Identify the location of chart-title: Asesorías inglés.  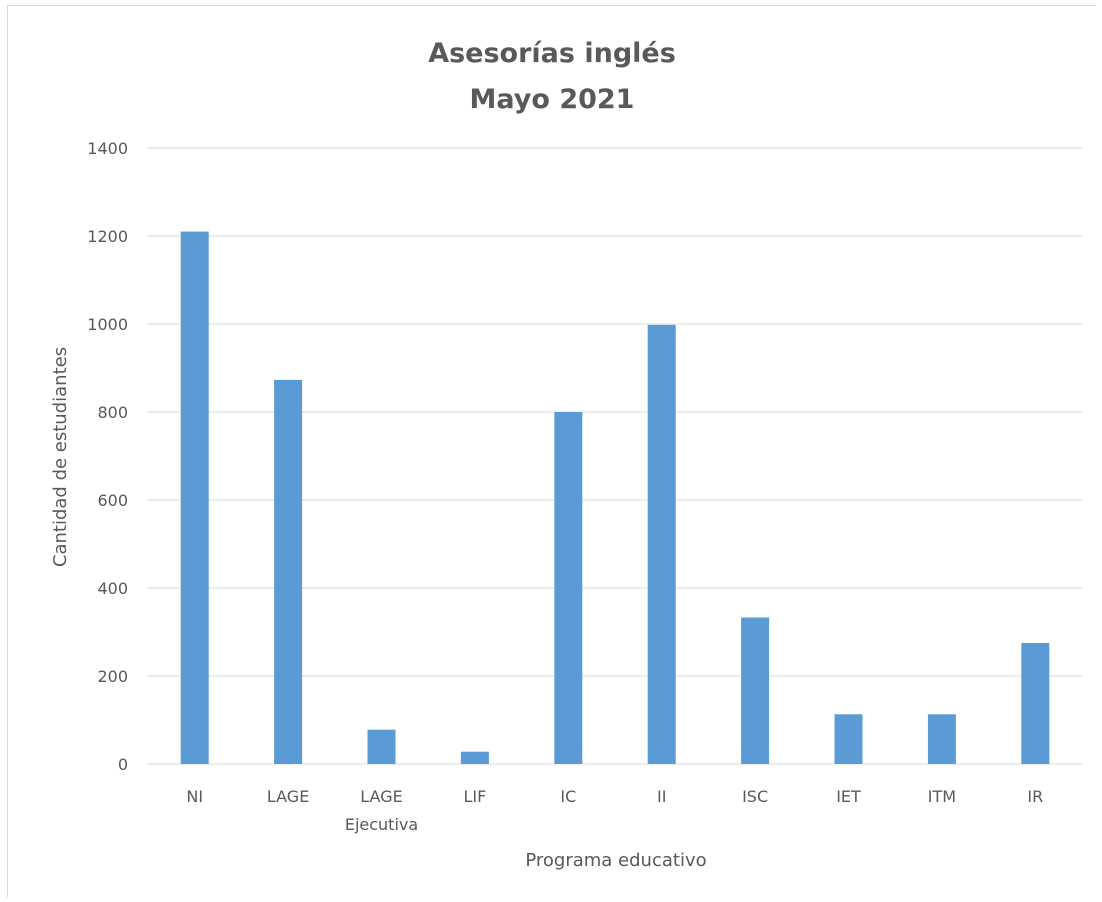
(552, 53).